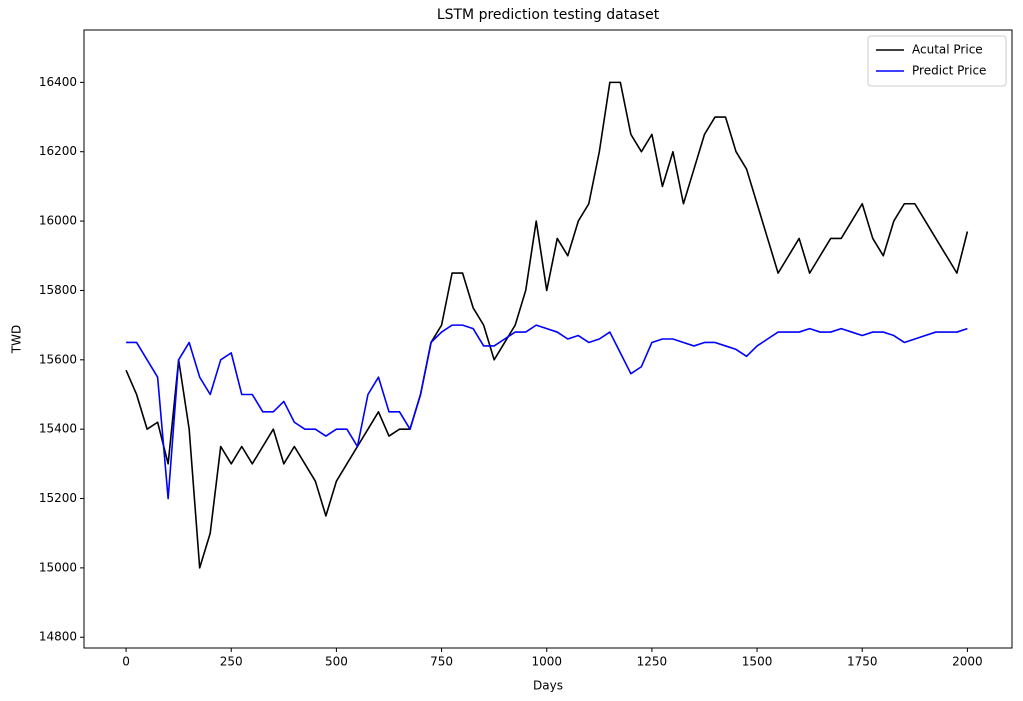 This screenshot has height=701, width=1023. Describe the element at coordinates (336, 662) in the screenshot. I see `x-tick-label: 500` at that location.